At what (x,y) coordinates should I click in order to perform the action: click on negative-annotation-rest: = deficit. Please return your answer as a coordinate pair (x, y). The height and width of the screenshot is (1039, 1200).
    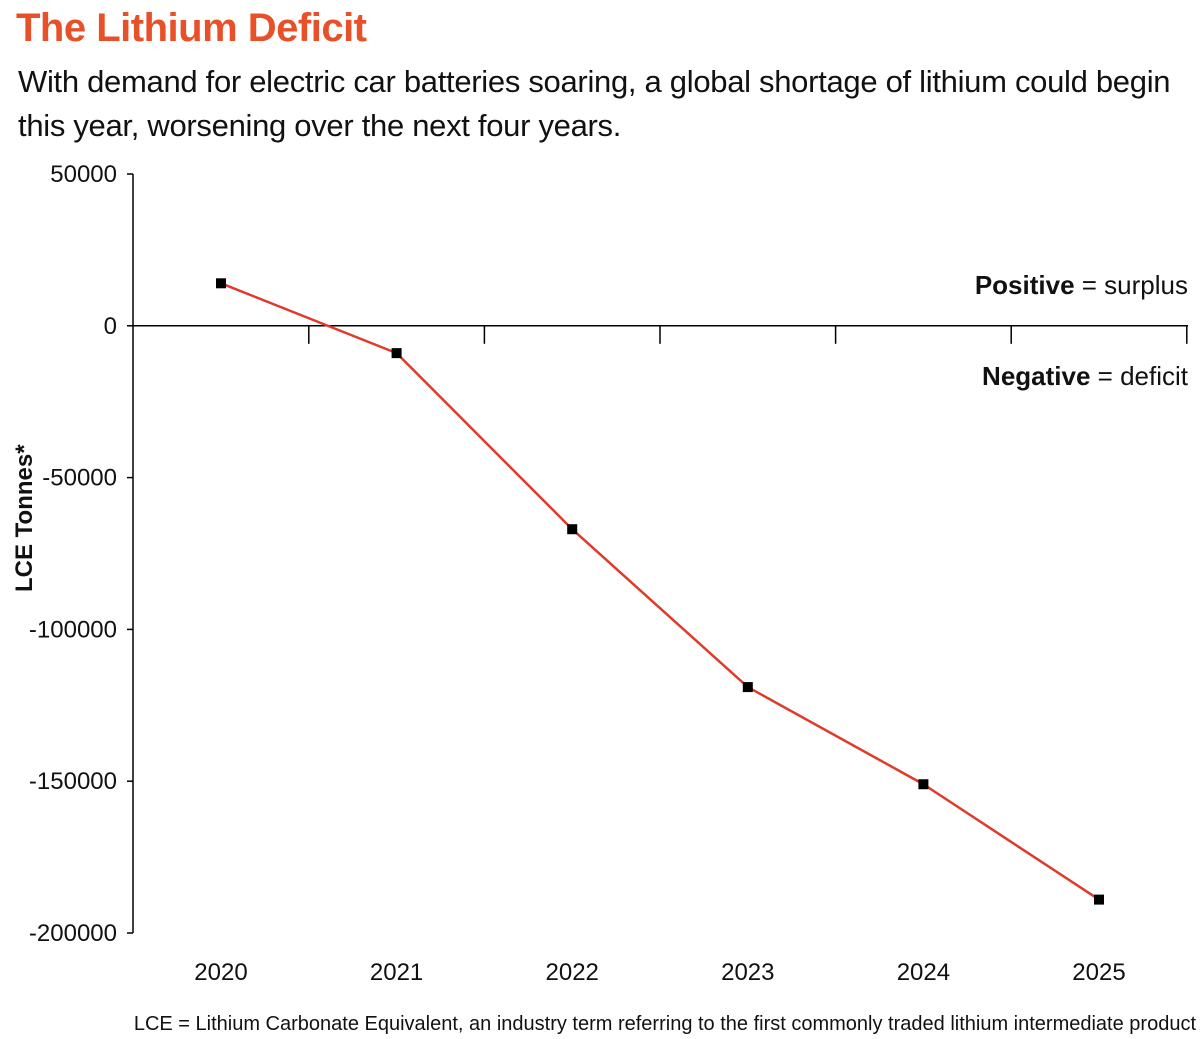
    Looking at the image, I should click on (1139, 376).